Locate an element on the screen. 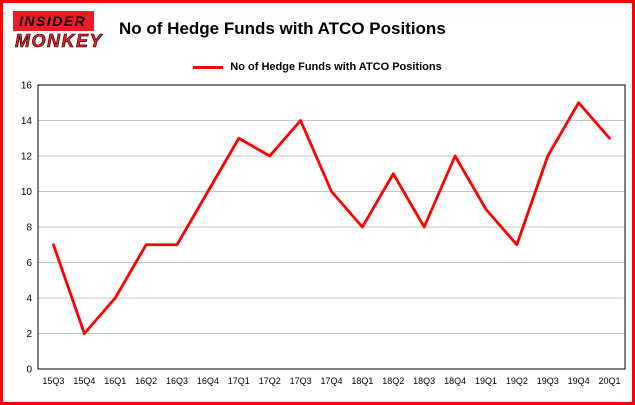  legend: No of Hedge Funds with ATCO Positions is located at coordinates (317, 67).